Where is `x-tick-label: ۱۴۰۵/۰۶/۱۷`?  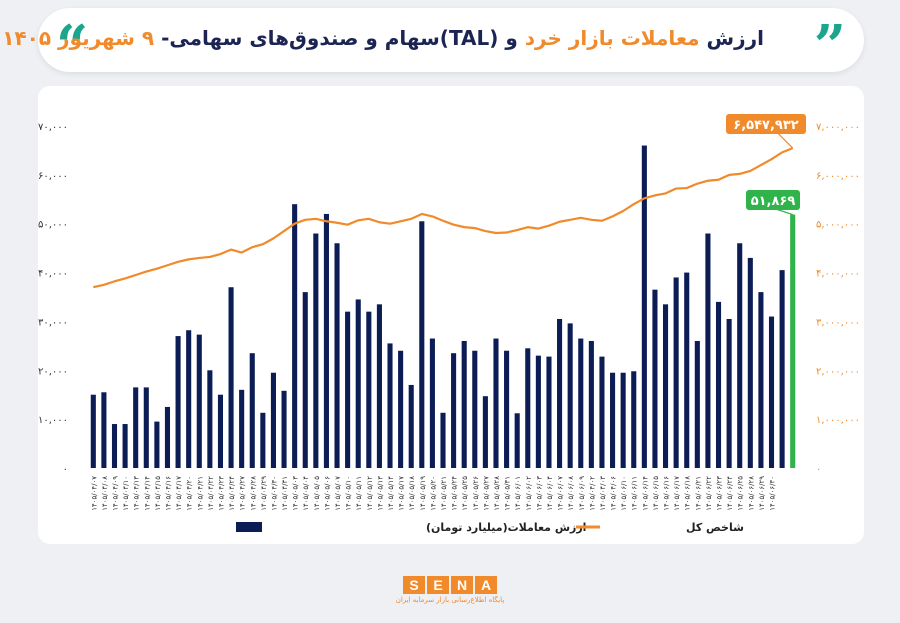
x-tick-label: ۱۴۰۵/۰۶/۱۷ is located at coordinates (677, 493).